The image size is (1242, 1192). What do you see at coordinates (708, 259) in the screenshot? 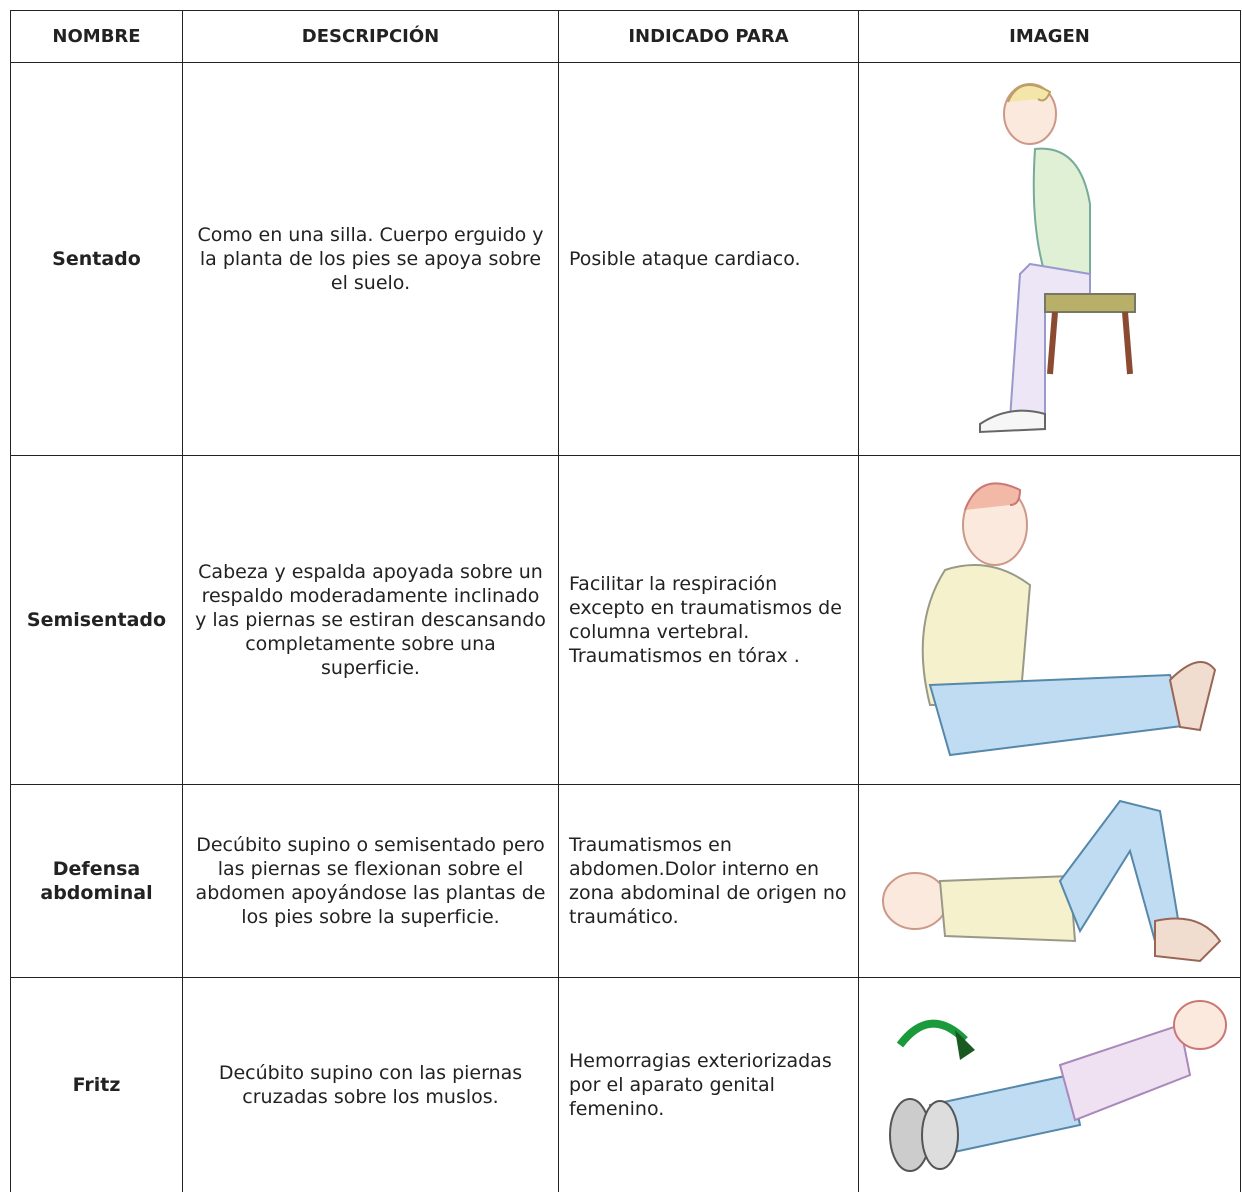
I see `indication-cell: Posible ataque cardiaco.` at bounding box center [708, 259].